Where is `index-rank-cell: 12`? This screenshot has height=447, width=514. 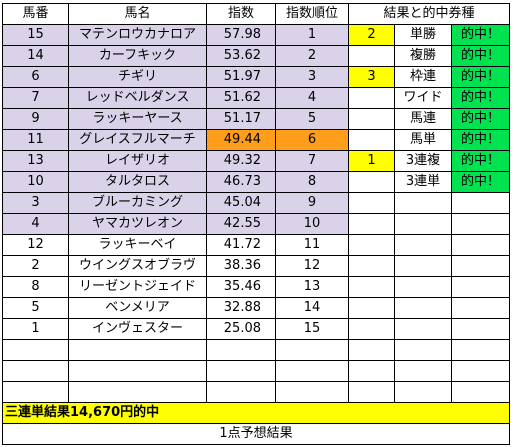 index-rank-cell: 12 is located at coordinates (312, 266).